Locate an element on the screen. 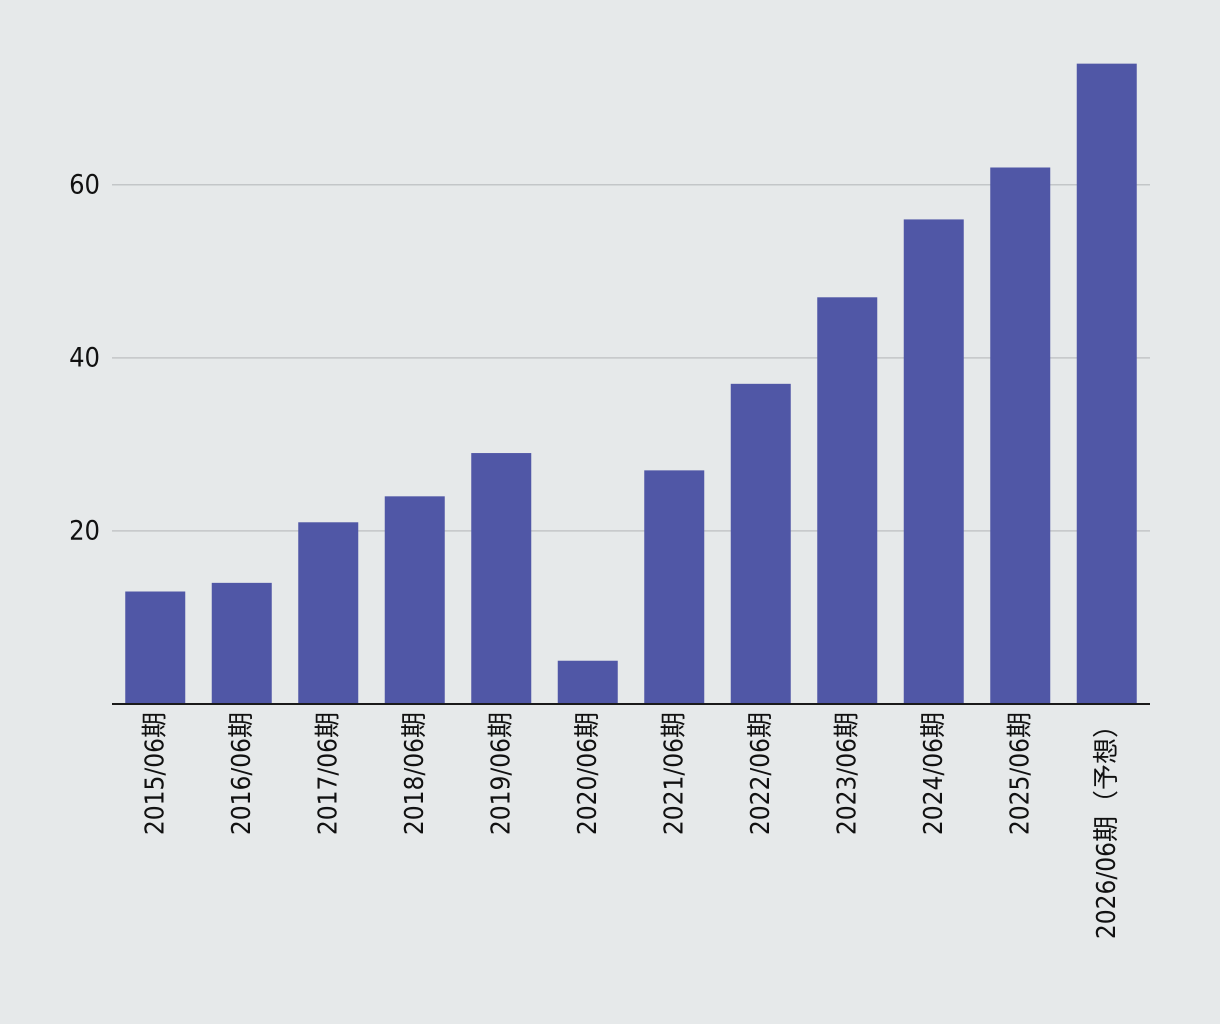  y-tick-label: 40 is located at coordinates (84, 357).